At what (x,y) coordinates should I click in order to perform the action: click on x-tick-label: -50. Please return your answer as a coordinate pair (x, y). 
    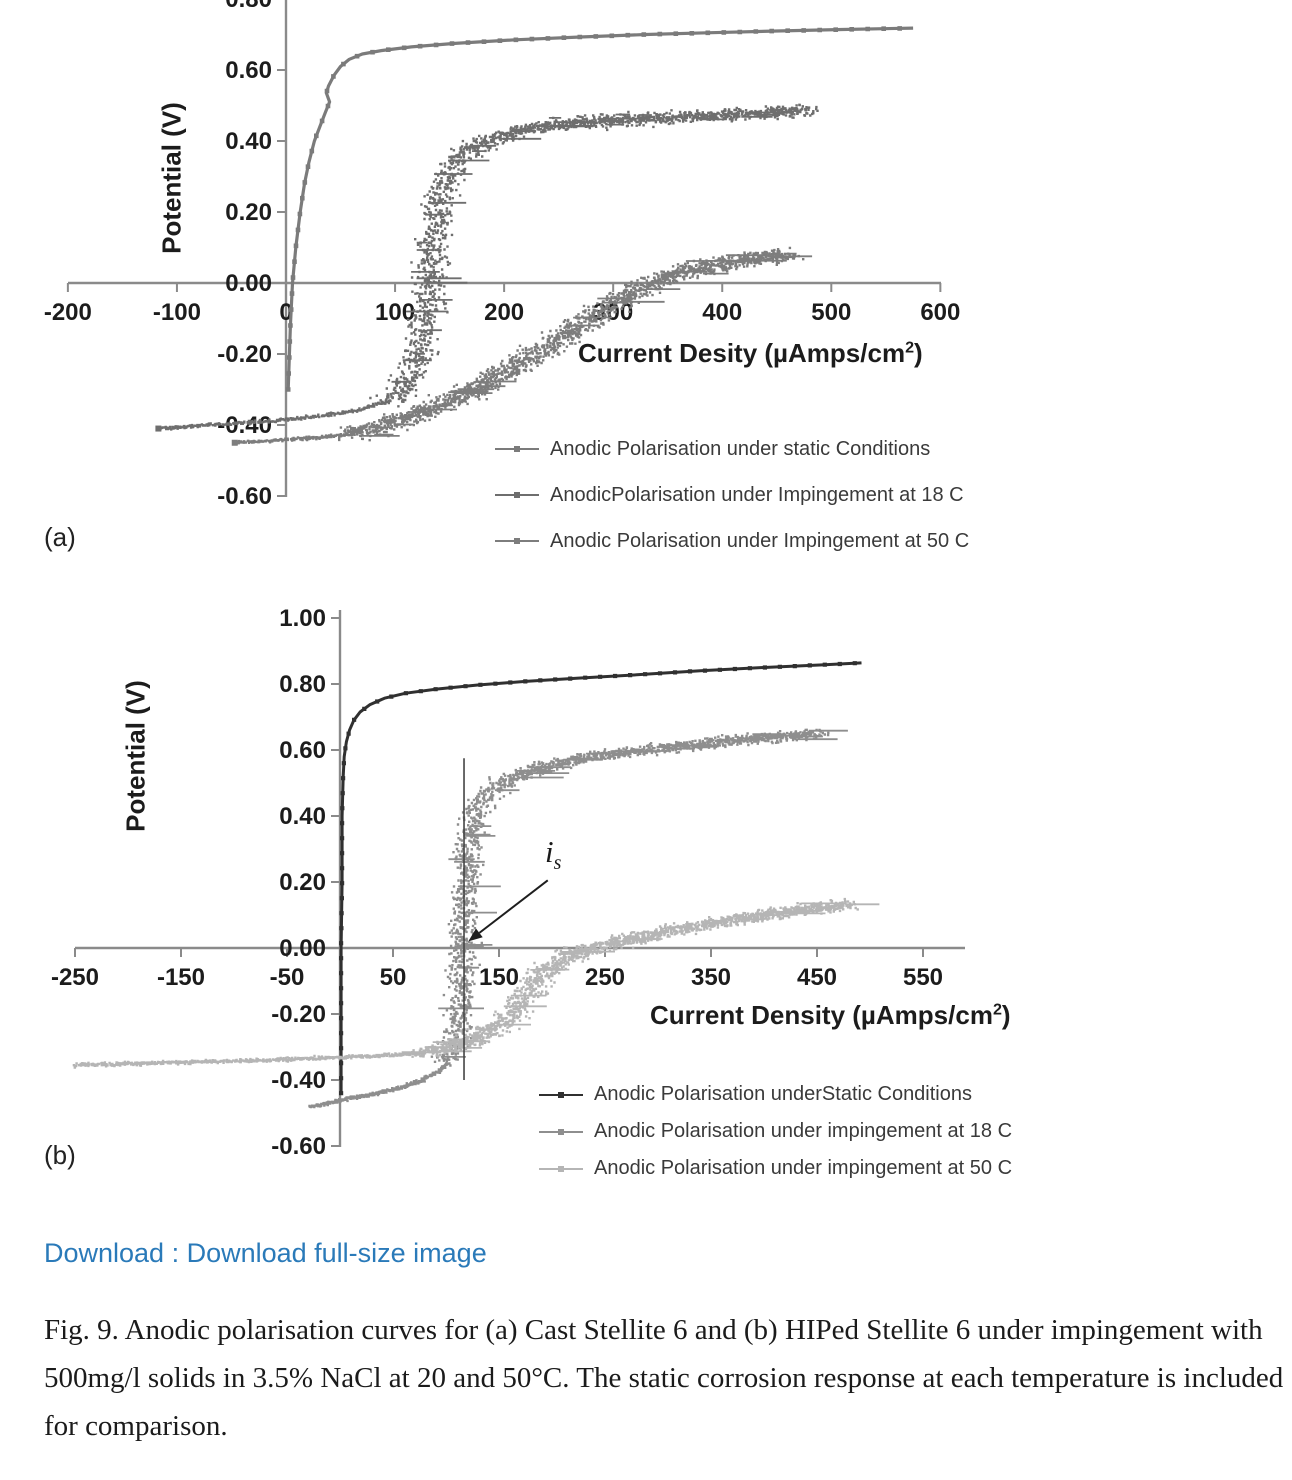
    Looking at the image, I should click on (287, 977).